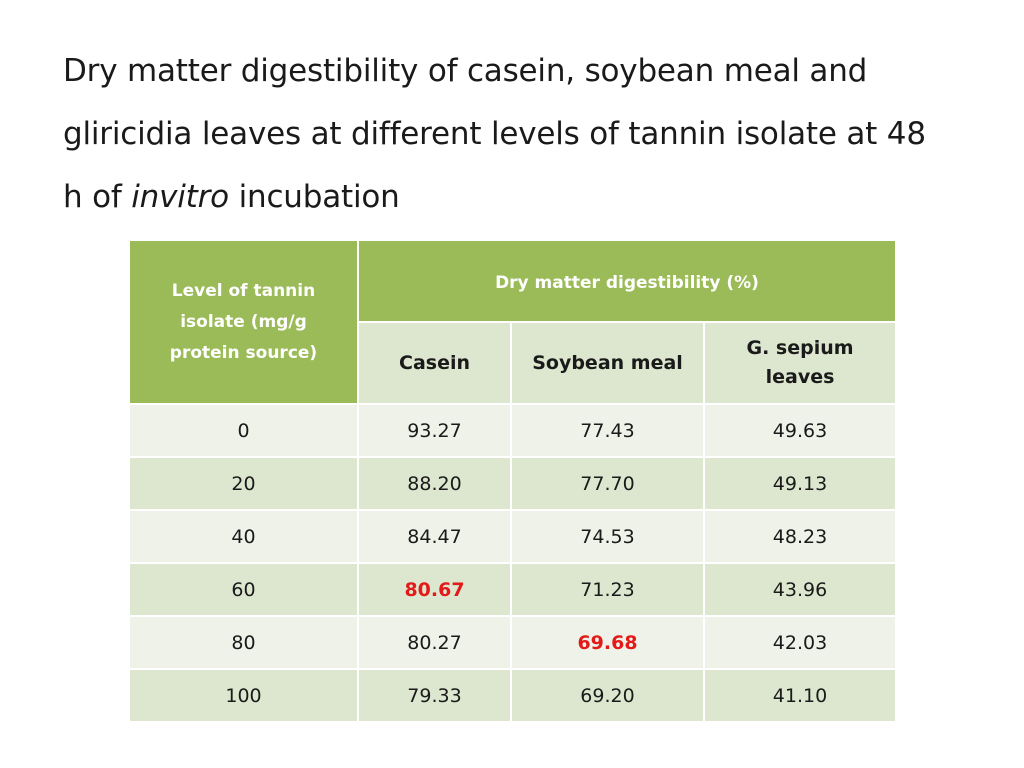 This screenshot has height=768, width=1024. Describe the element at coordinates (800, 483) in the screenshot. I see `cell-gsepium: 49.13` at that location.